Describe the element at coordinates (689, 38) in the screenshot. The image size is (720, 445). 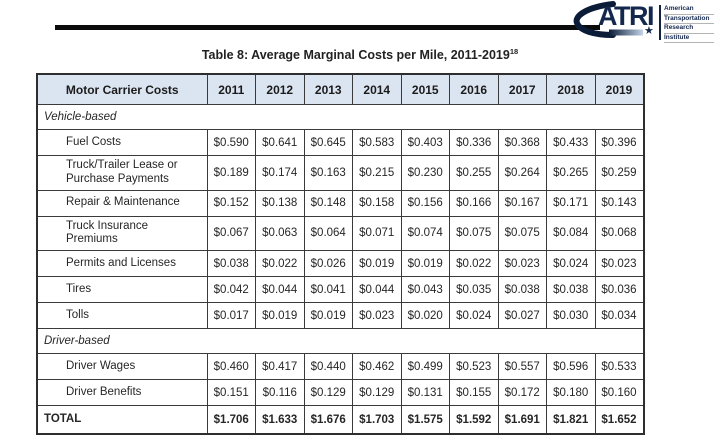
I see `logo-org-line: Institute` at that location.